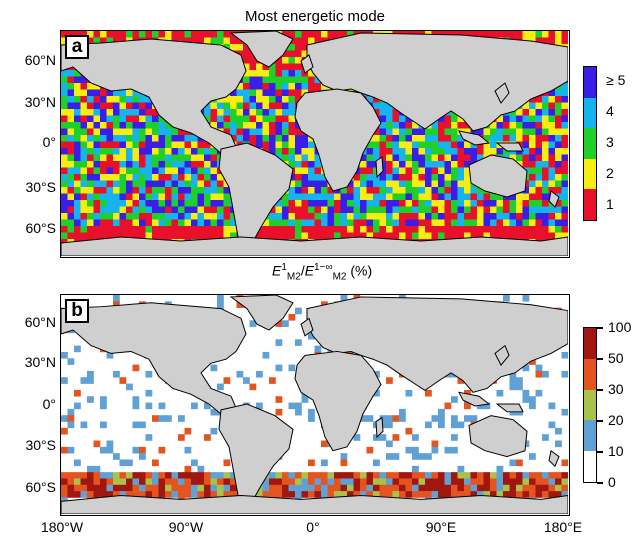 Image resolution: width=639 pixels, height=538 pixels. What do you see at coordinates (322, 272) in the screenshot?
I see `energy-ratio-label: E1M2/E1−∞M2 (%)` at bounding box center [322, 272].